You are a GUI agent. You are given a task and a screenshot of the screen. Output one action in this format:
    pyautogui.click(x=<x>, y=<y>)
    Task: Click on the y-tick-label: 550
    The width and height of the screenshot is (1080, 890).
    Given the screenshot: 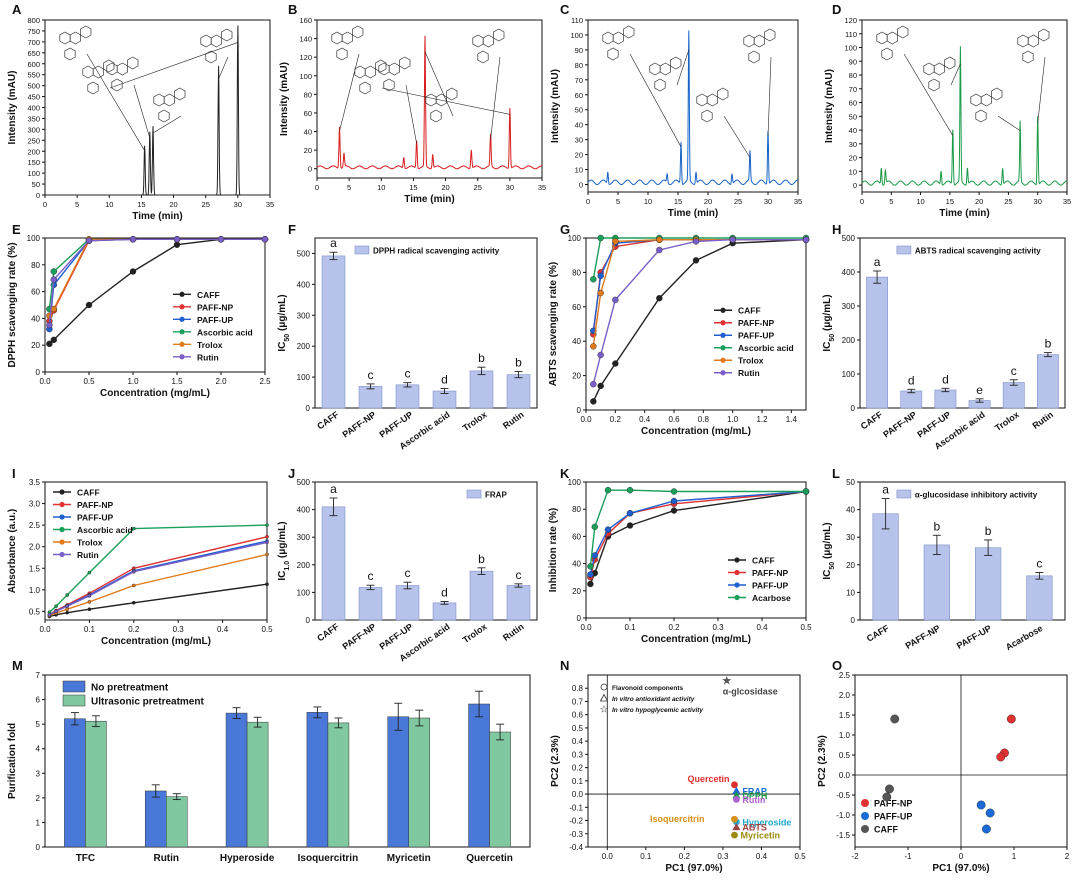 What is the action you would take?
    pyautogui.click(x=33, y=75)
    